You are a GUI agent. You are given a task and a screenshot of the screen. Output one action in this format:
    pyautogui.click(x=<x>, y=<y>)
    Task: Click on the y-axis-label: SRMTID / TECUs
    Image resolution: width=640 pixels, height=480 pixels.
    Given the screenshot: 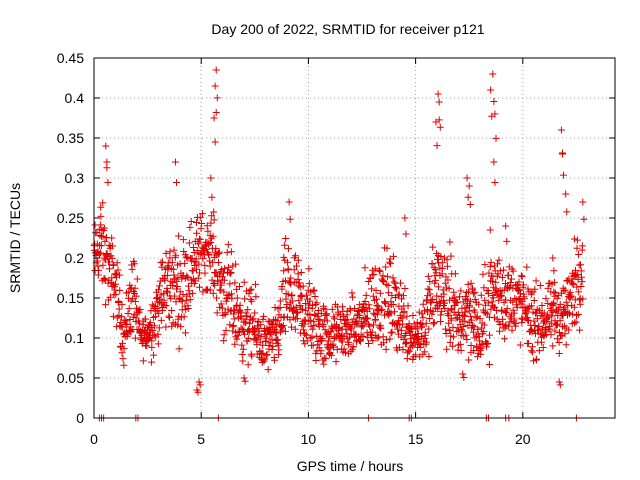 What is the action you would take?
    pyautogui.click(x=15, y=238)
    